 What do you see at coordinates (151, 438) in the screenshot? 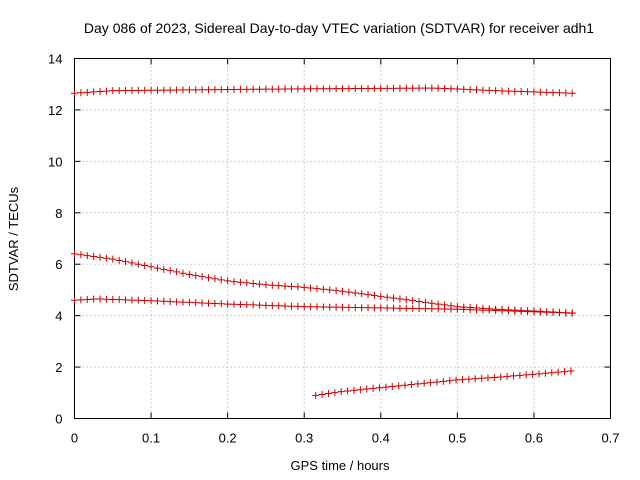
I see `x-tick-label: 0.1` at bounding box center [151, 438].